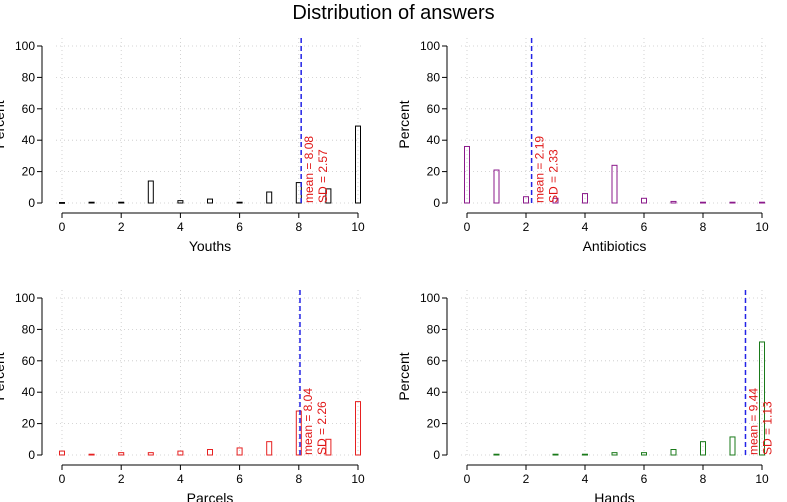 The width and height of the screenshot is (787, 502). What do you see at coordinates (210, 496) in the screenshot?
I see `x-axis-title: Parcels` at bounding box center [210, 496].